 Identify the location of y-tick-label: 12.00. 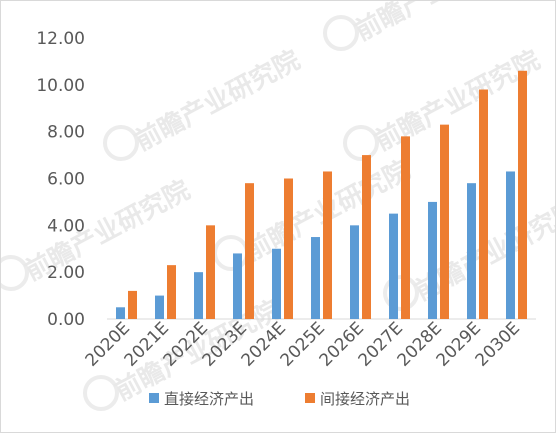
(60, 39).